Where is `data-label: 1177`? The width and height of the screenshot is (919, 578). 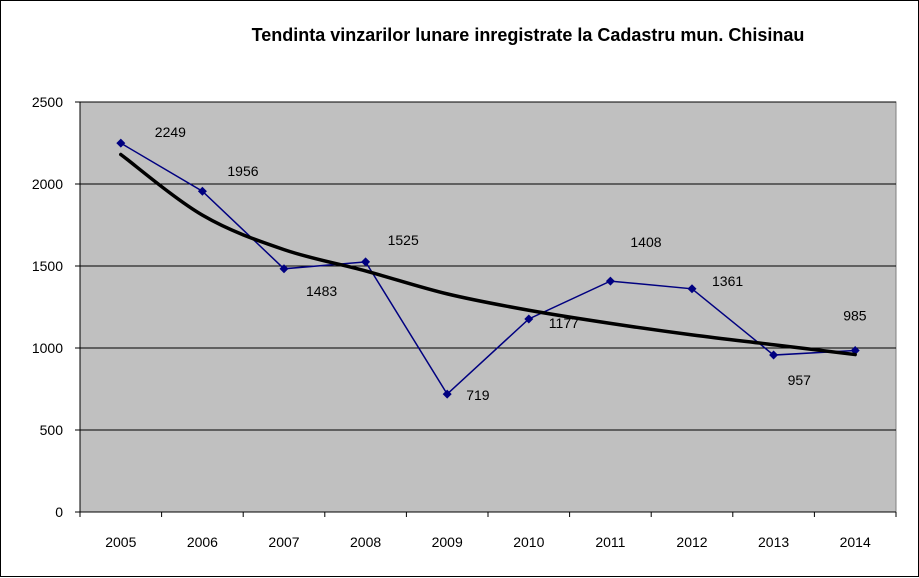 data-label: 1177 is located at coordinates (564, 323).